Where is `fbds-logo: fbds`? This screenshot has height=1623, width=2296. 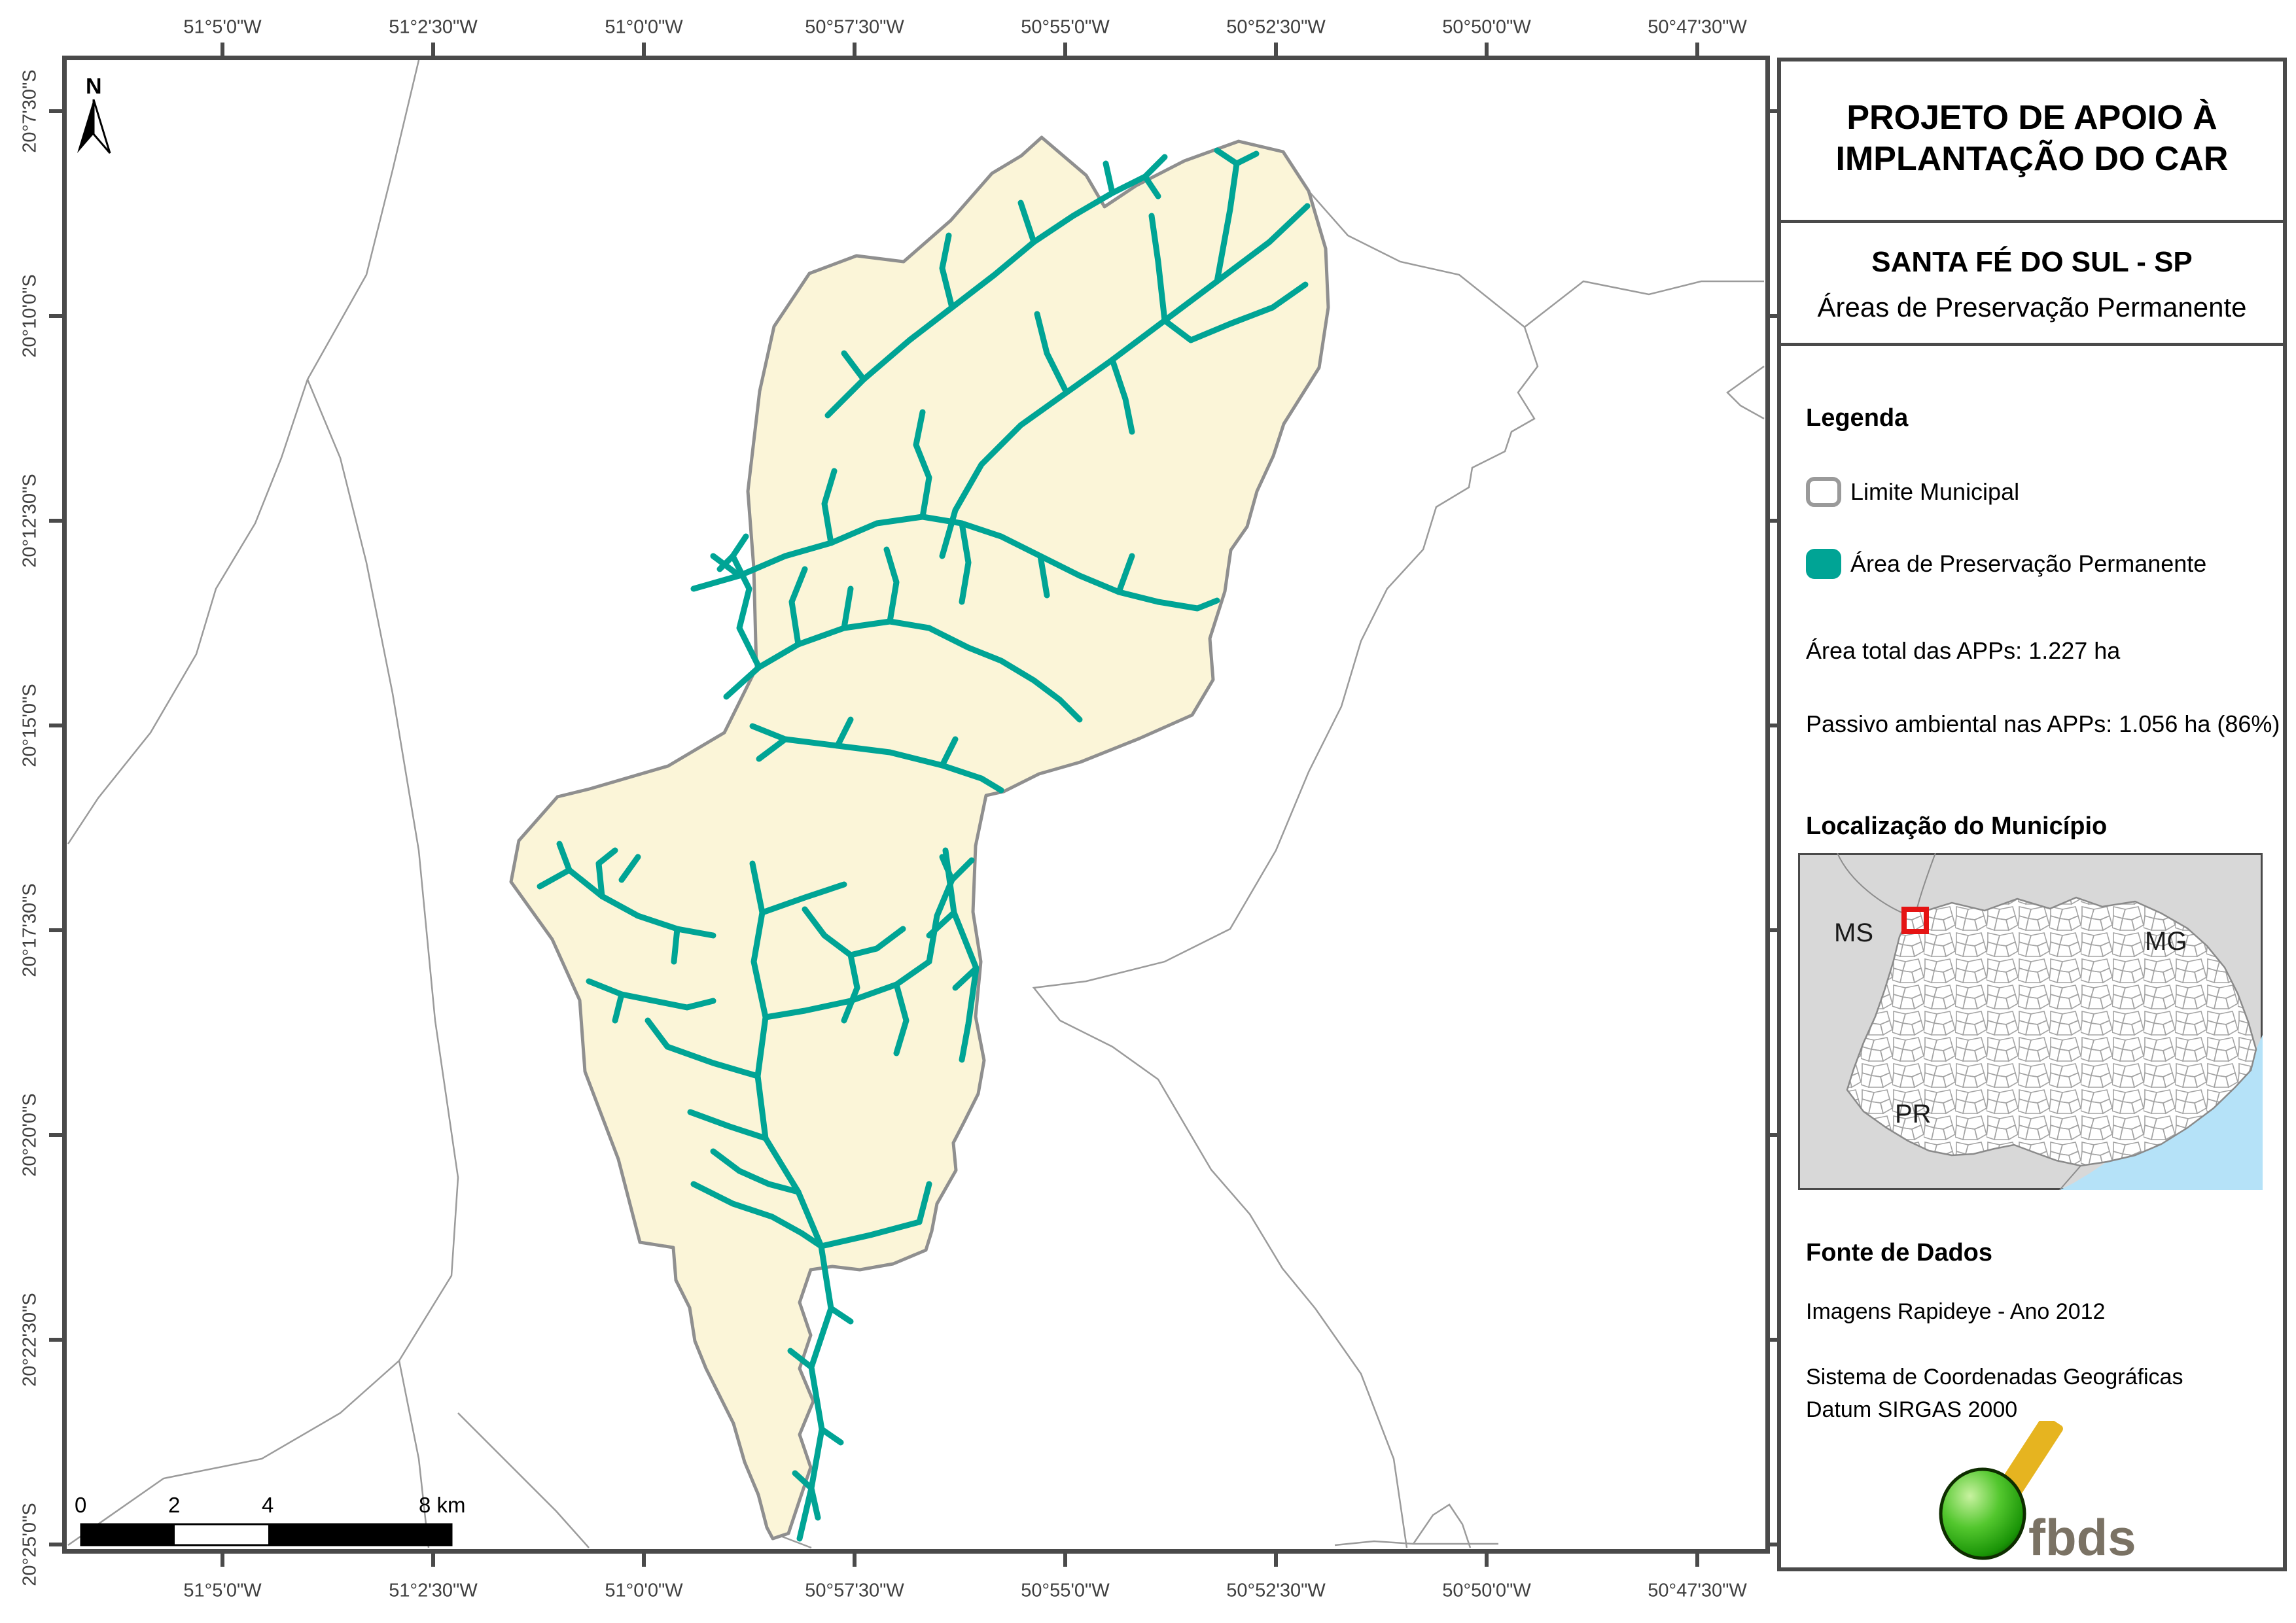
fbds-logo: fbds is located at coordinates (2038, 1494).